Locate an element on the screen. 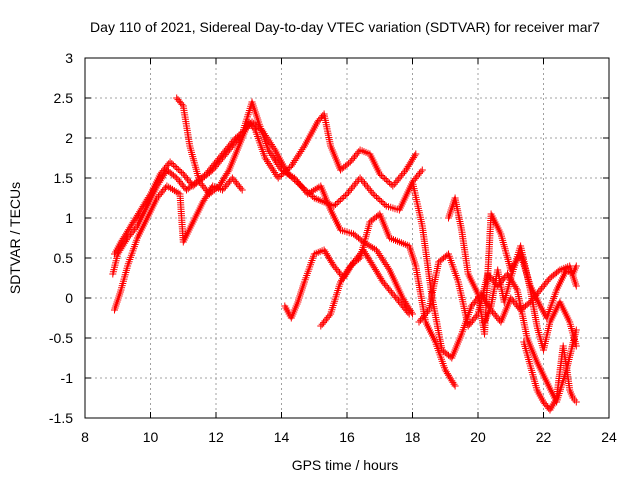 Image resolution: width=640 pixels, height=480 pixels. y-tick-label: 0 is located at coordinates (69, 298).